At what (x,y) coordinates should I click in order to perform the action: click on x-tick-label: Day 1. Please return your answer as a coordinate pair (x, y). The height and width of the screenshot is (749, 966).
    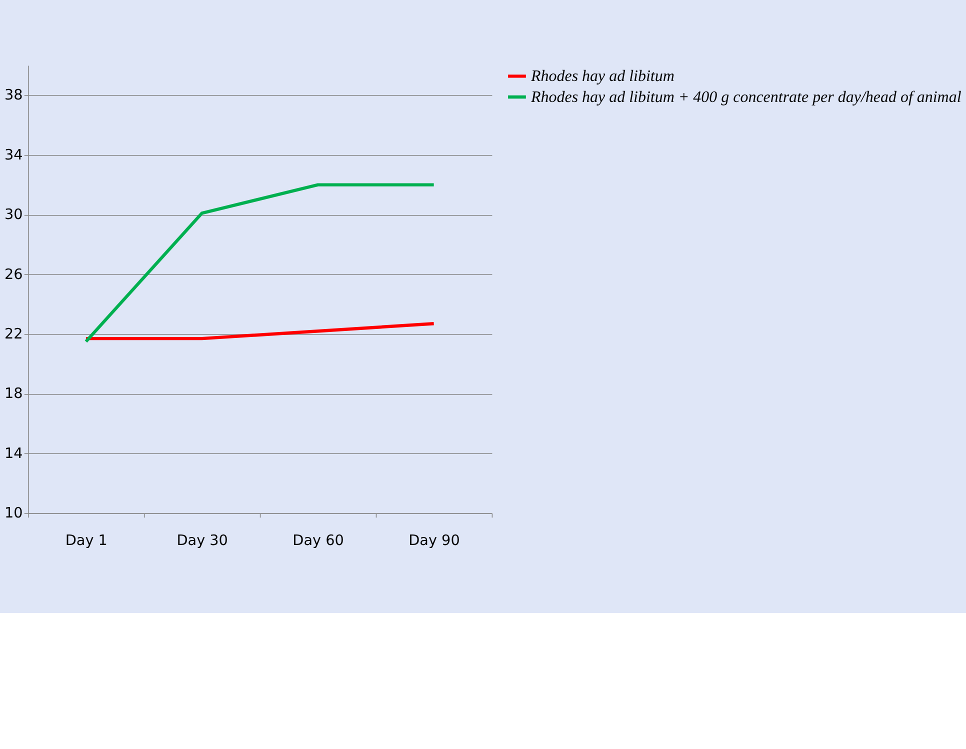
    Looking at the image, I should click on (86, 540).